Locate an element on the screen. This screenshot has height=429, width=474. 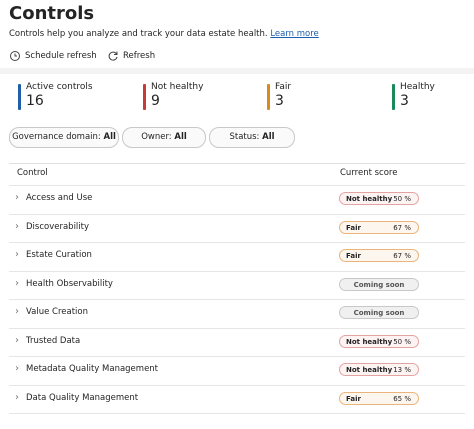
control-name: Discoverability is located at coordinates (58, 226).